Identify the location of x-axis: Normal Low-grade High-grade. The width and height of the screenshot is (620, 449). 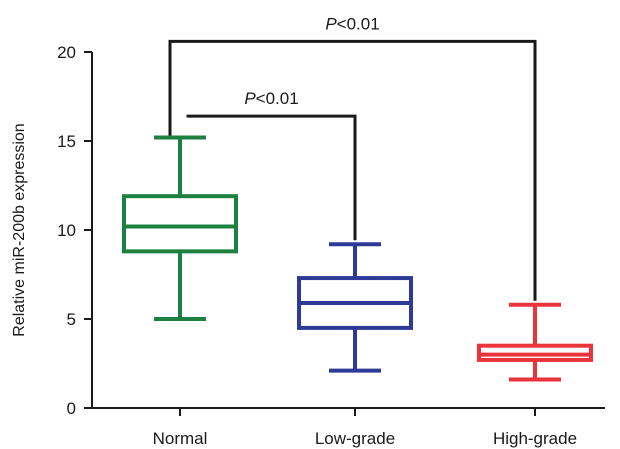
(348, 427).